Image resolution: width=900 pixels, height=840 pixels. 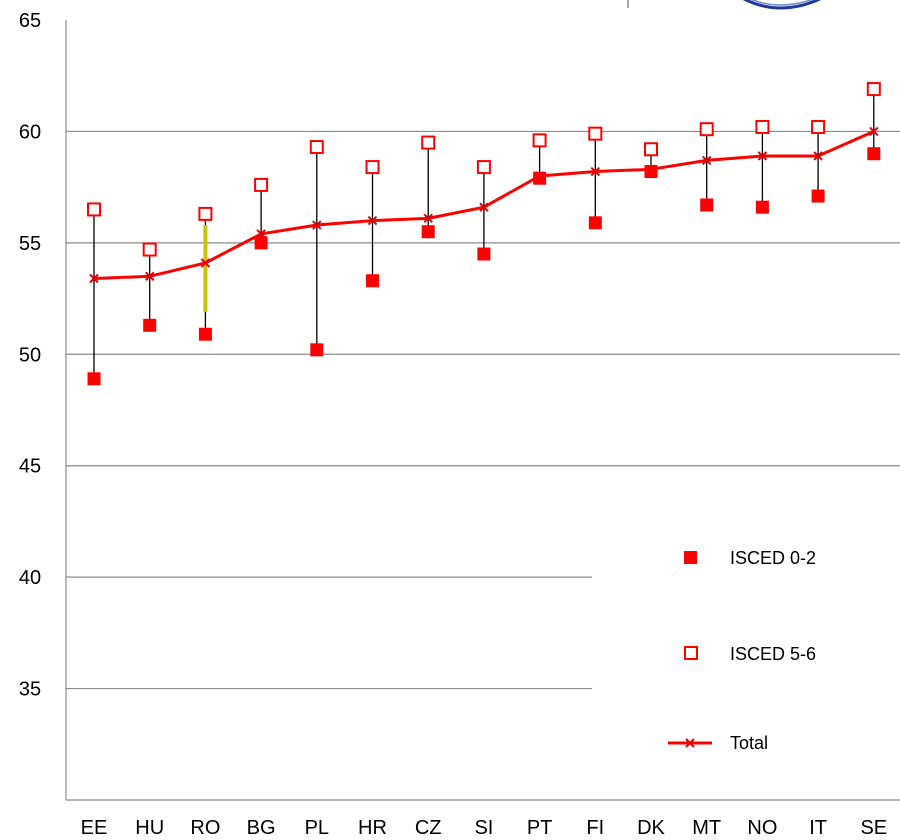 What do you see at coordinates (690, 743) in the screenshot?
I see `legend-marker-total` at bounding box center [690, 743].